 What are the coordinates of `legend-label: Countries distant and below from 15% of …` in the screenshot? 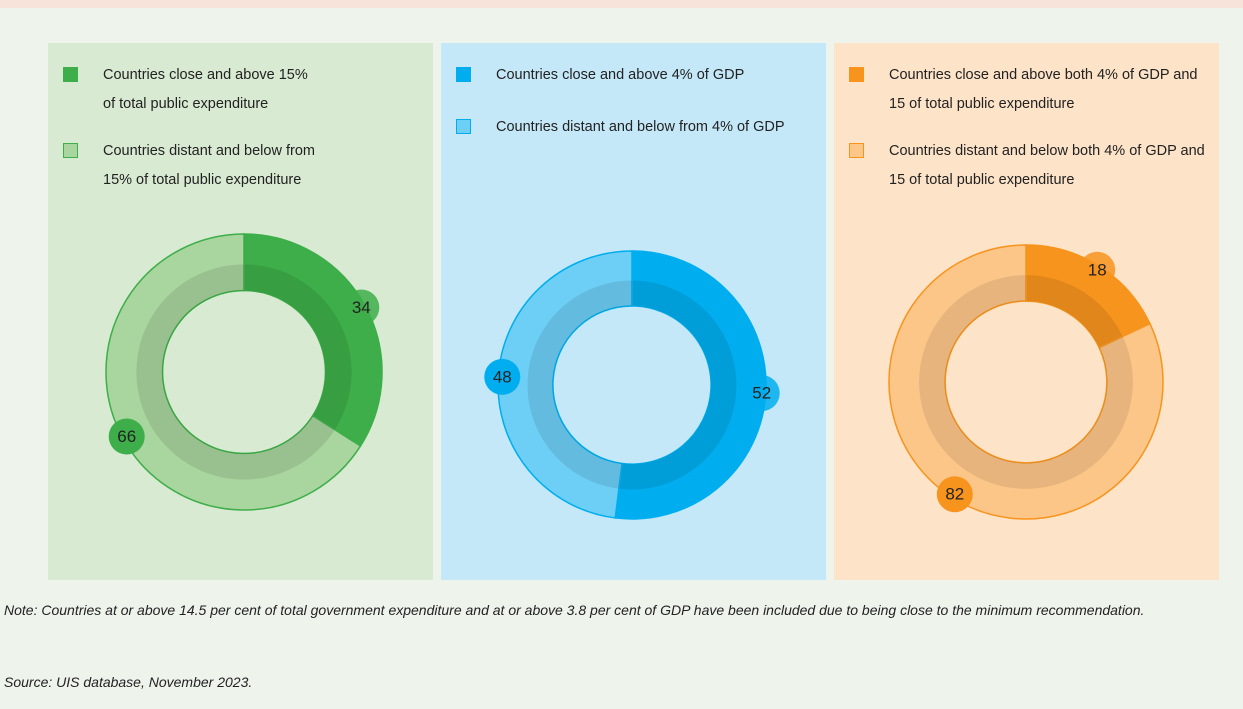 It's located at (209, 165).